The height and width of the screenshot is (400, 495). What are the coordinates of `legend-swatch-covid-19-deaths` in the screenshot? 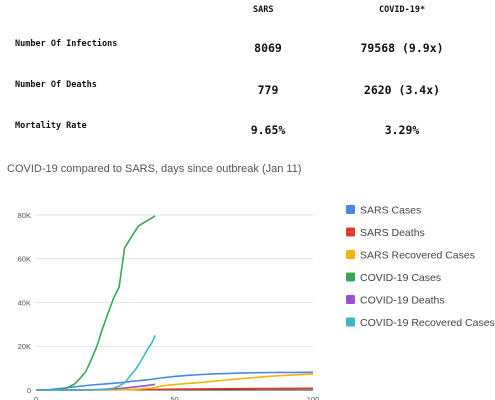 It's located at (350, 299).